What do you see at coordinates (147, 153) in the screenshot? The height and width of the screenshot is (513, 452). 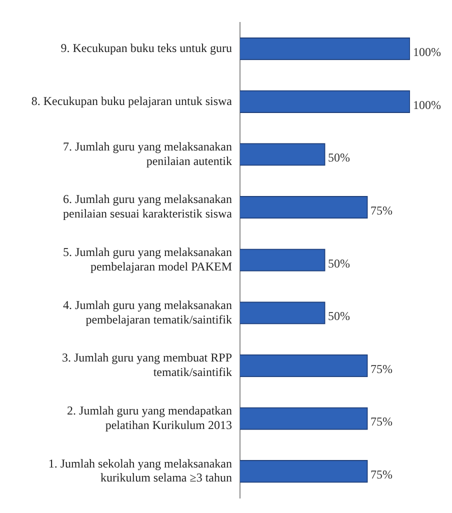 I see `y-tick-label: 7. Jumlah guru yang melaksanakan penilaian autentik` at bounding box center [147, 153].